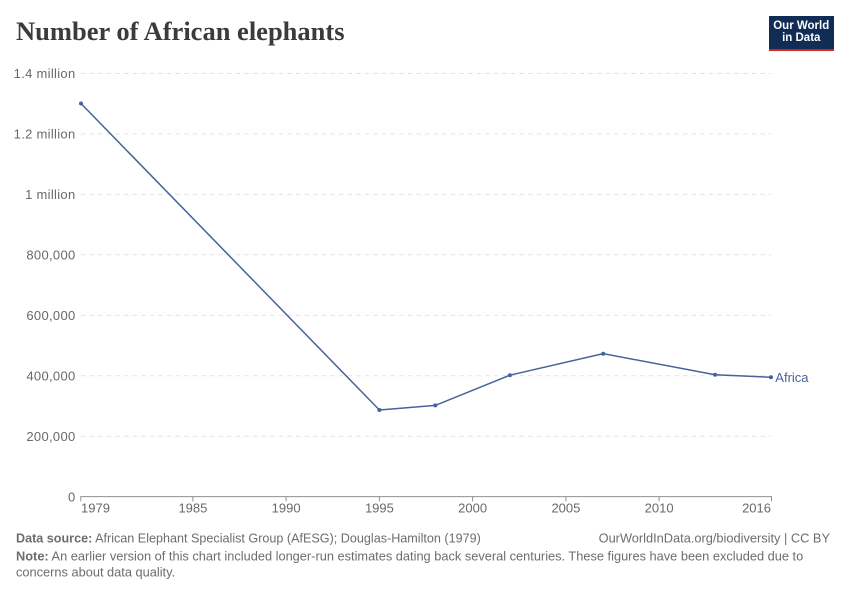 The width and height of the screenshot is (850, 600). What do you see at coordinates (95, 508) in the screenshot?
I see `svg-text: 1979` at bounding box center [95, 508].